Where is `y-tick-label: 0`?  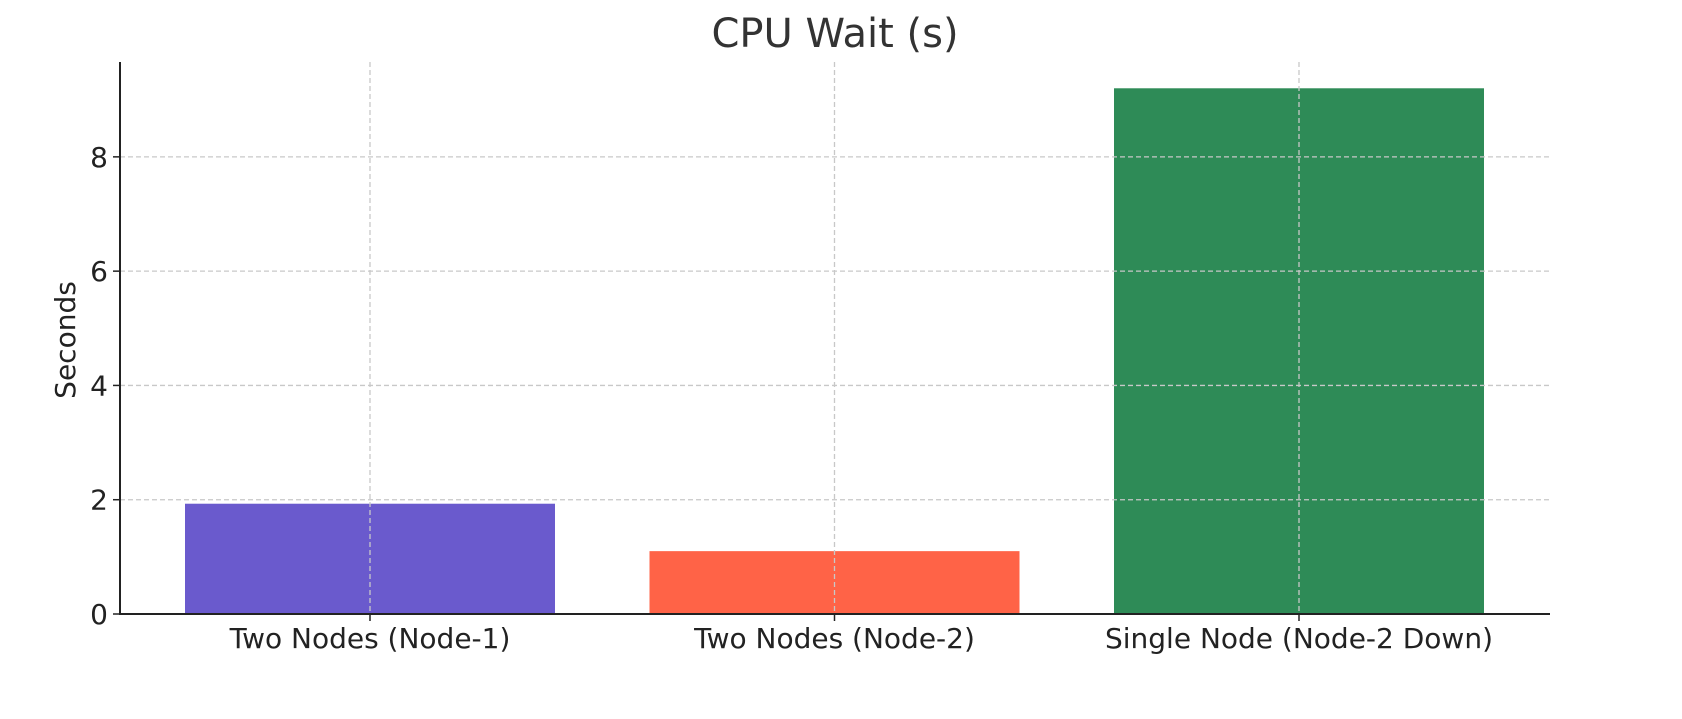
y-tick-label: 0 is located at coordinates (99, 614).